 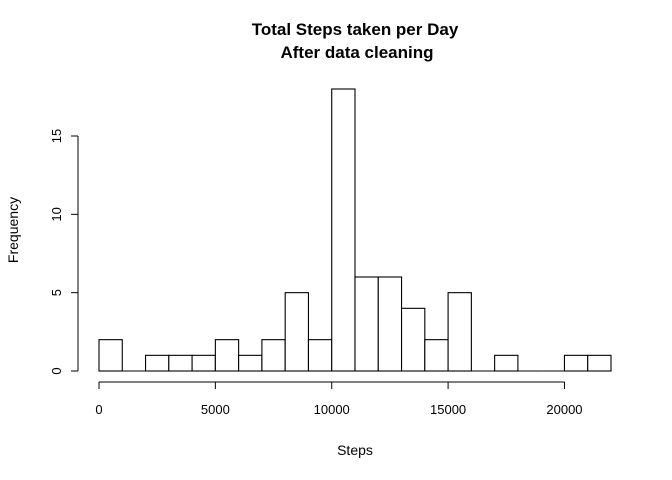 I want to click on x-tick-label: 15000, so click(x=448, y=409).